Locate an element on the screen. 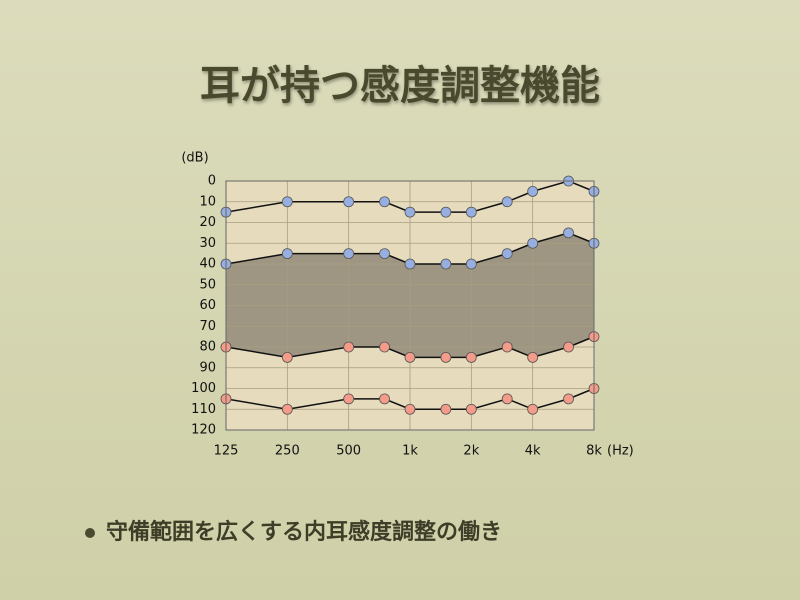  y-tick-label: 70 is located at coordinates (207, 326).